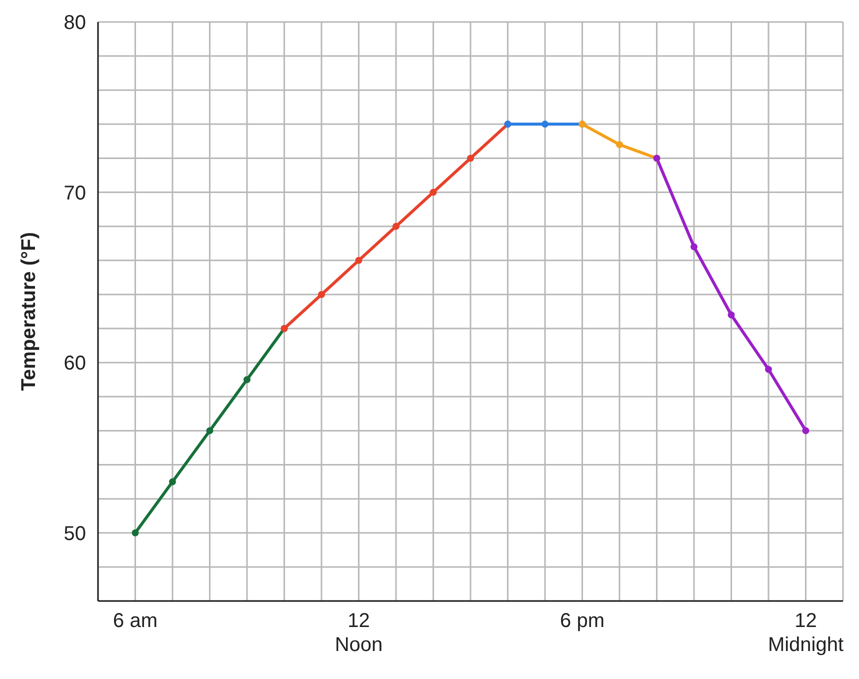 Image resolution: width=859 pixels, height=679 pixels. I want to click on y-tick-label: 80, so click(75, 23).